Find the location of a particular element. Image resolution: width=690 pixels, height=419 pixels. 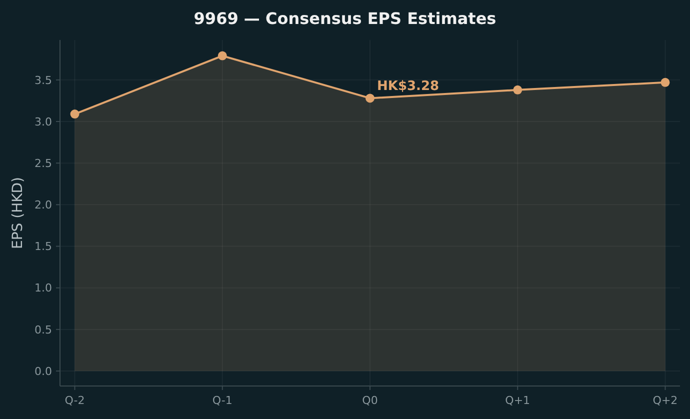

y-tick-label: 3.5 is located at coordinates (43, 80).